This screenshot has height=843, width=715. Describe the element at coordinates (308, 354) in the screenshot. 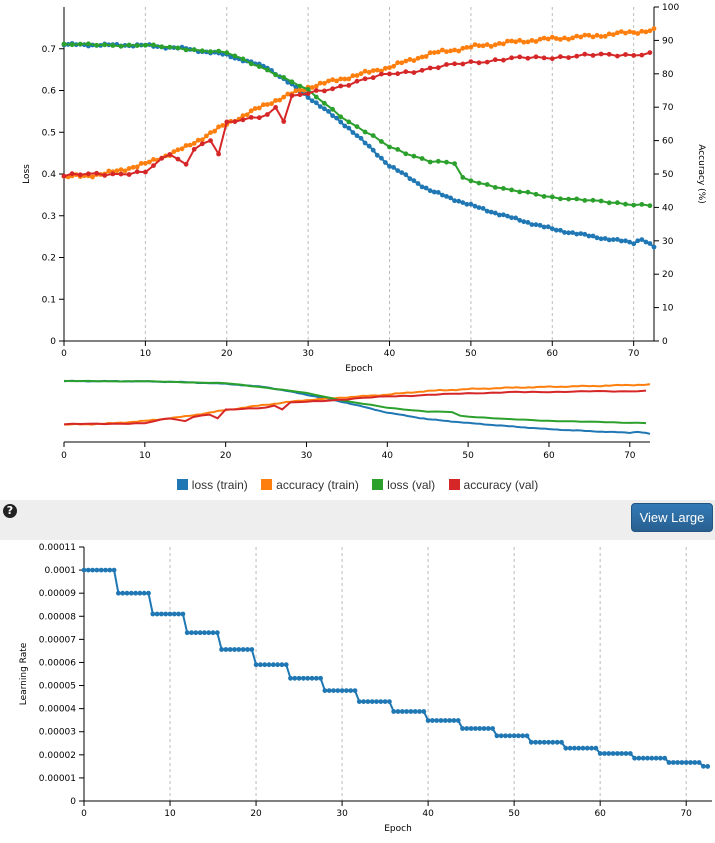

I see `x-tick-label: 30` at that location.